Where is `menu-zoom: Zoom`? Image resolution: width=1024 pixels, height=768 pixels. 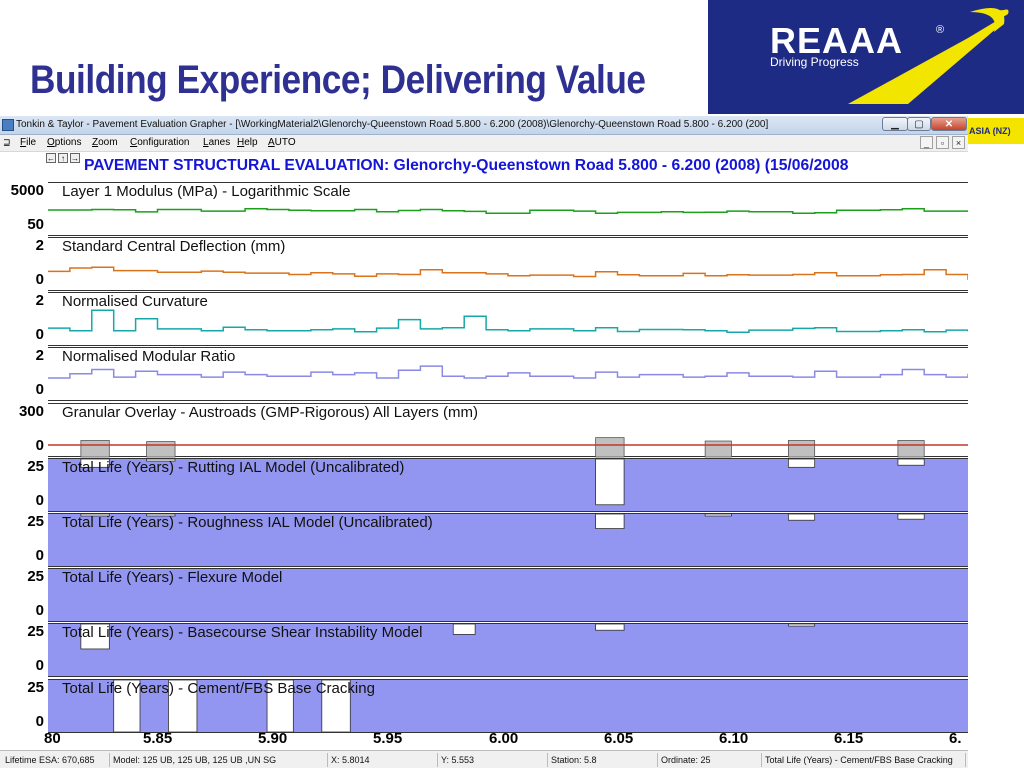
menu-zoom: Zoom is located at coordinates (105, 142).